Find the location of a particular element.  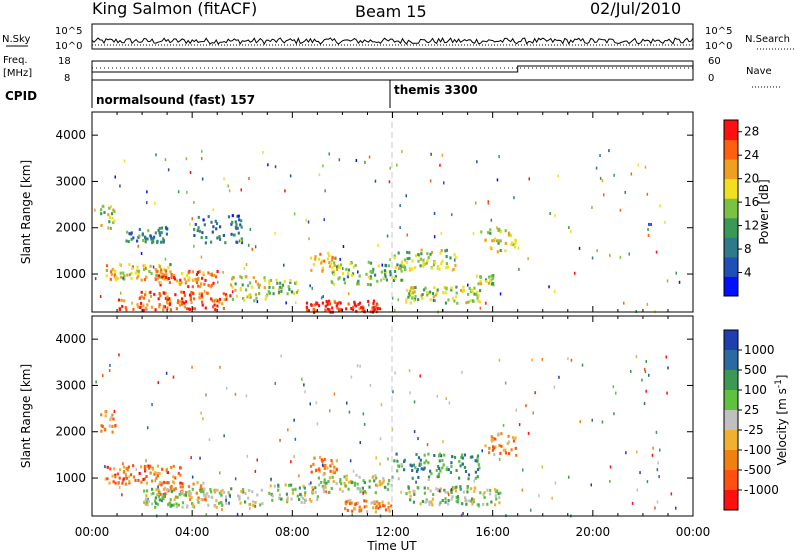

colorbar-tick-label: 24 is located at coordinates (751, 155).